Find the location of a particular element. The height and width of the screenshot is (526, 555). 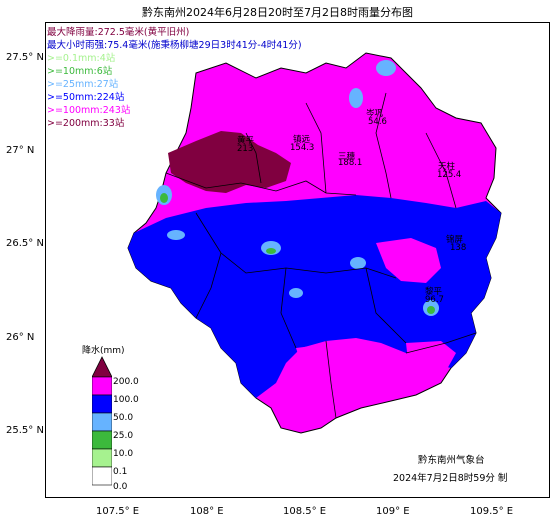

lon-label: 108.5° E is located at coordinates (305, 511).